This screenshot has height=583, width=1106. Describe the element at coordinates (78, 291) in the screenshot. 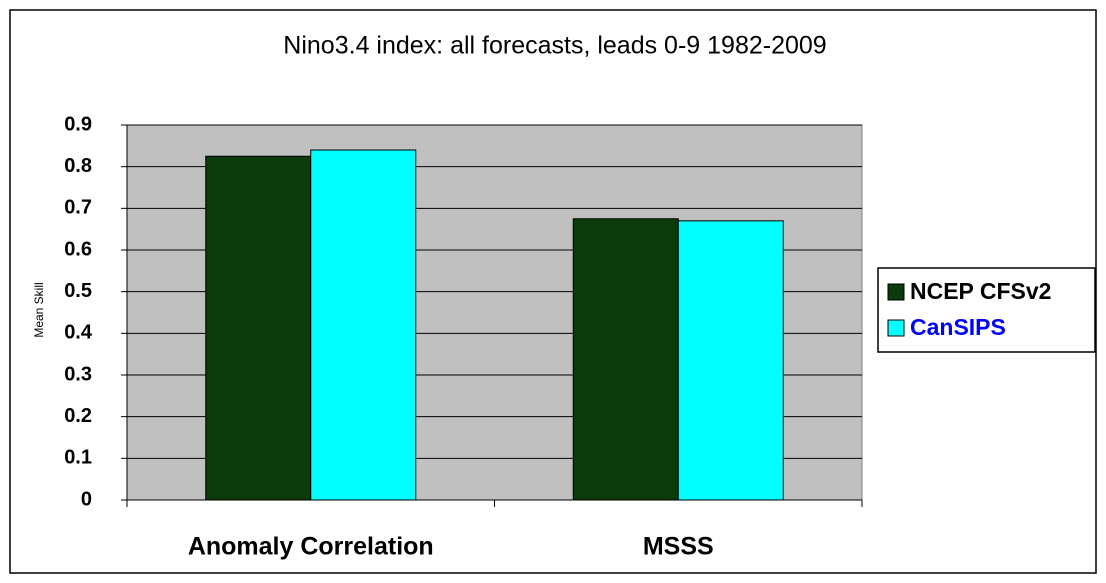

I see `y-tick-label: 0.5` at that location.